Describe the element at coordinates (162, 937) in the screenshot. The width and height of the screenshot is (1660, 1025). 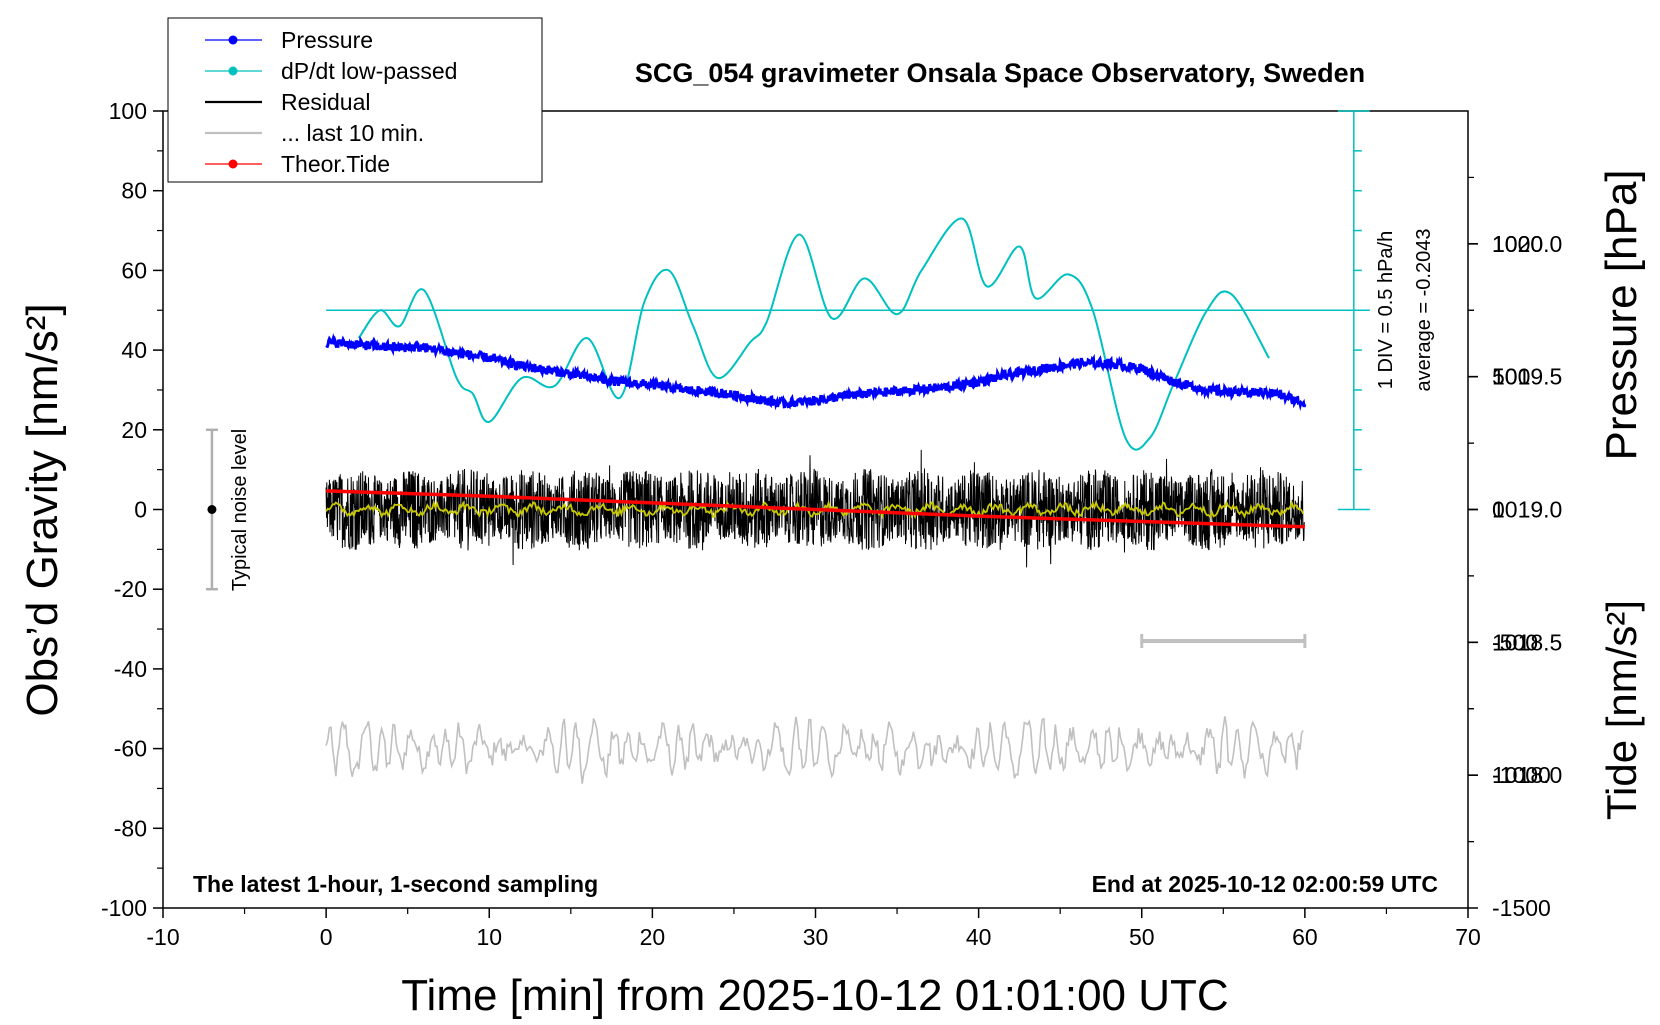
I see `x-tick-label: -10` at that location.